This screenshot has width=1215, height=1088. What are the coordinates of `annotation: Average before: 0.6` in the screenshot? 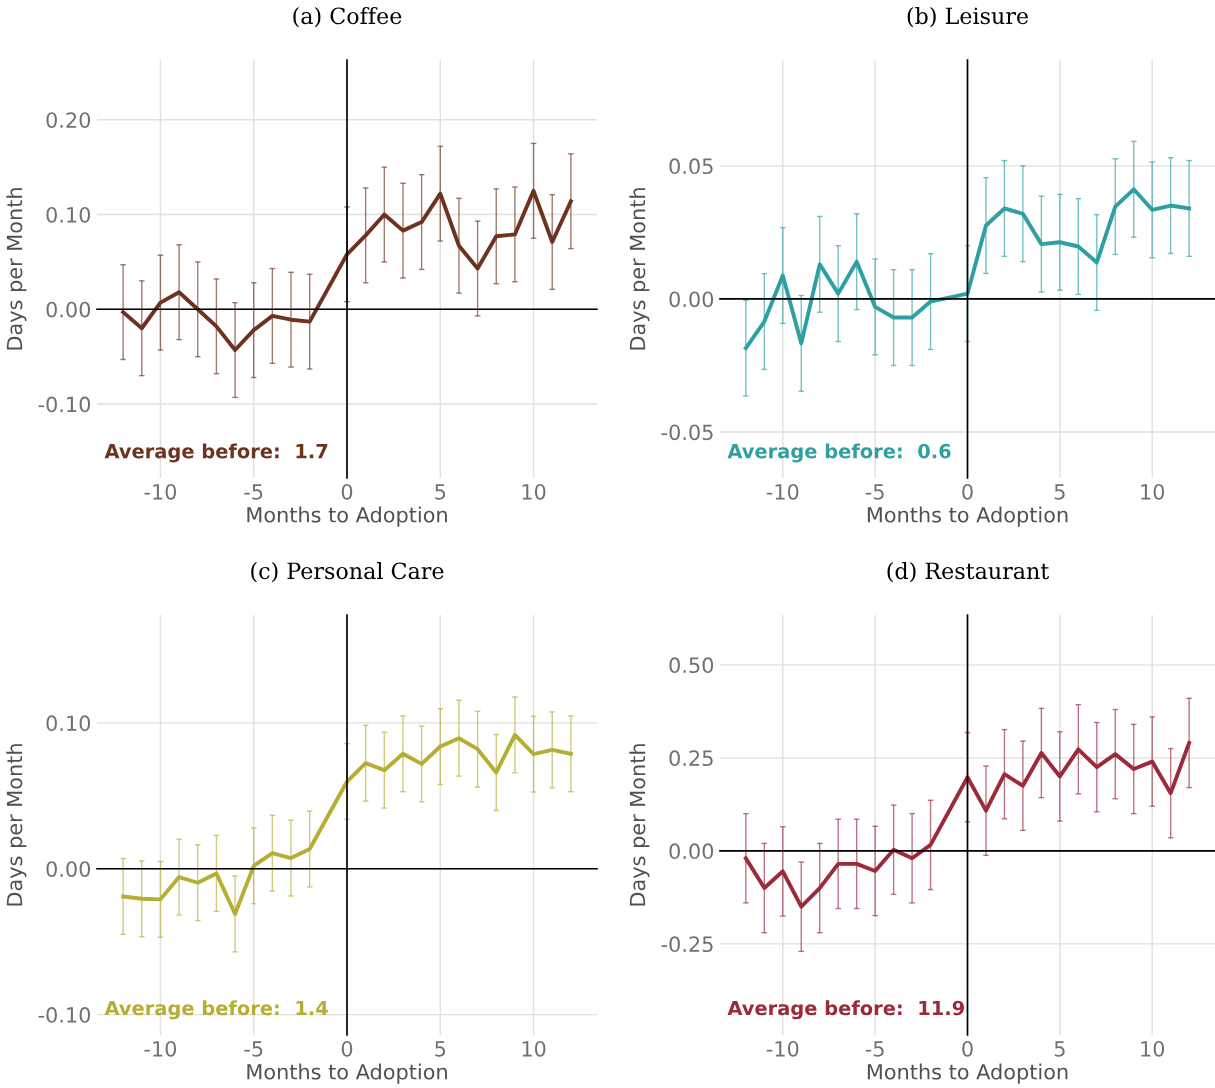 It's located at (839, 453).